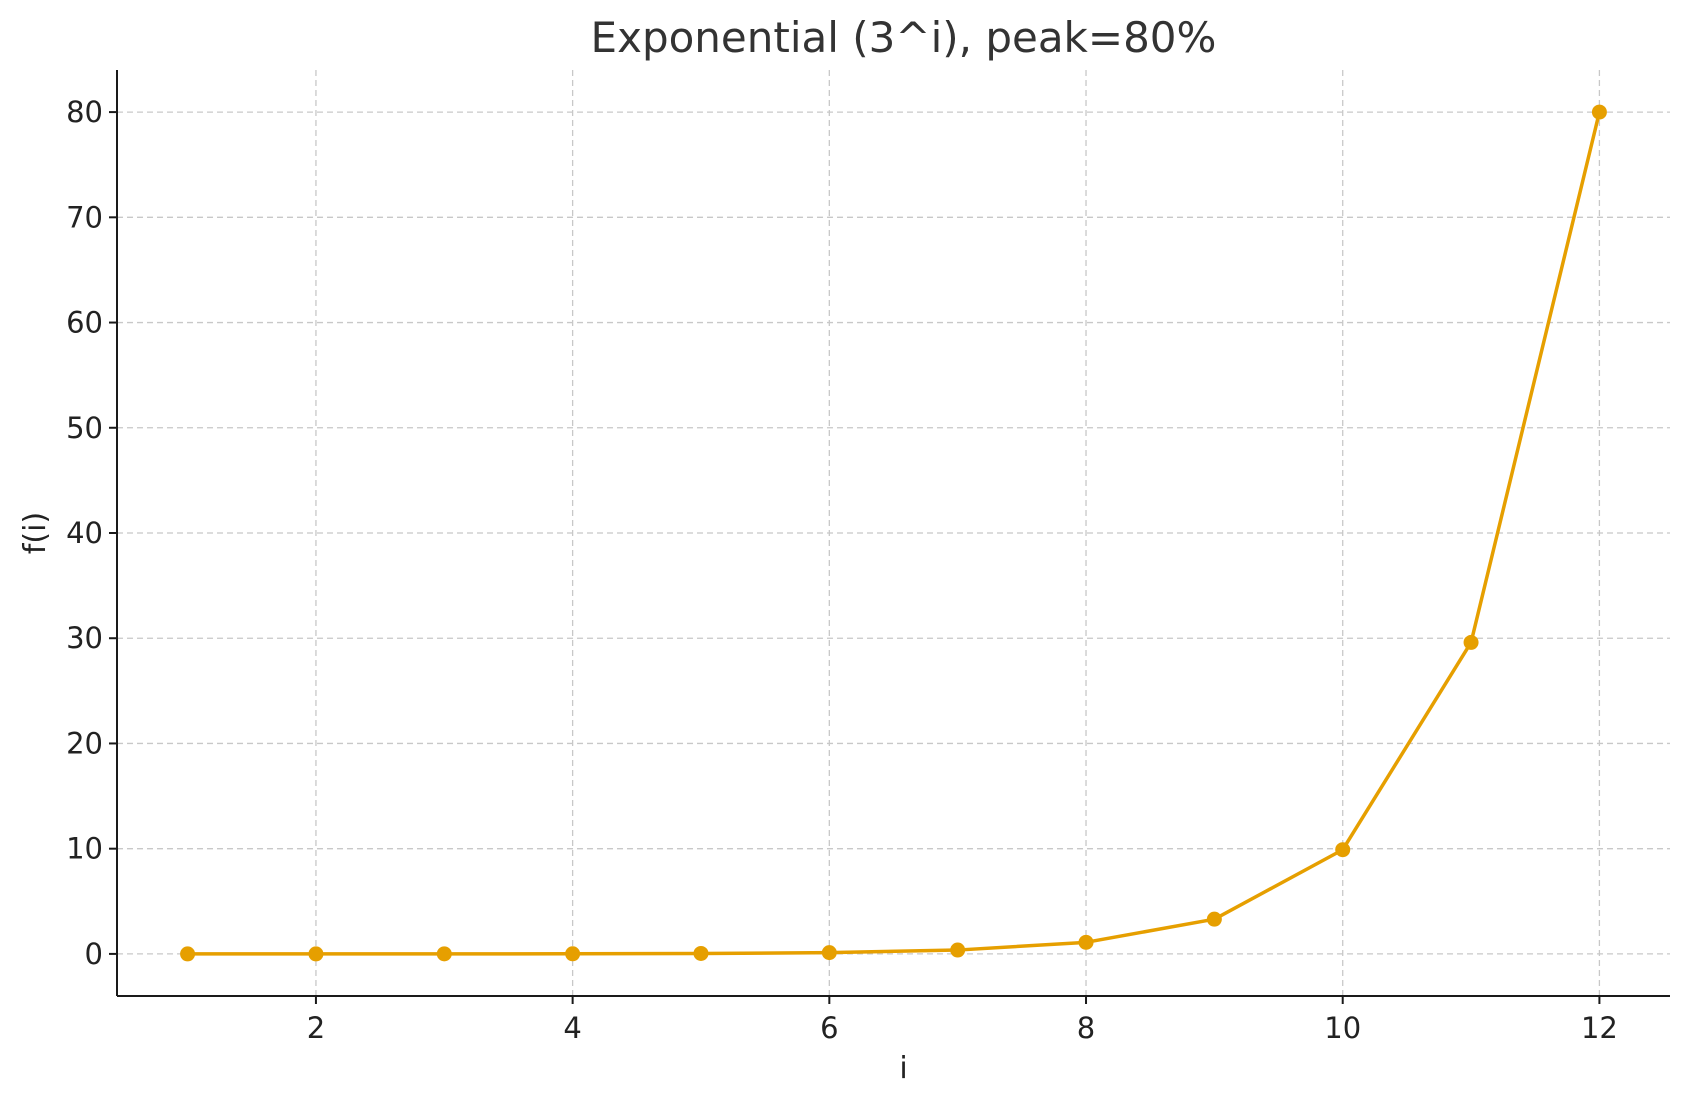 The height and width of the screenshot is (1101, 1686). What do you see at coordinates (1599, 1028) in the screenshot?
I see `x-tick-label: 12` at bounding box center [1599, 1028].